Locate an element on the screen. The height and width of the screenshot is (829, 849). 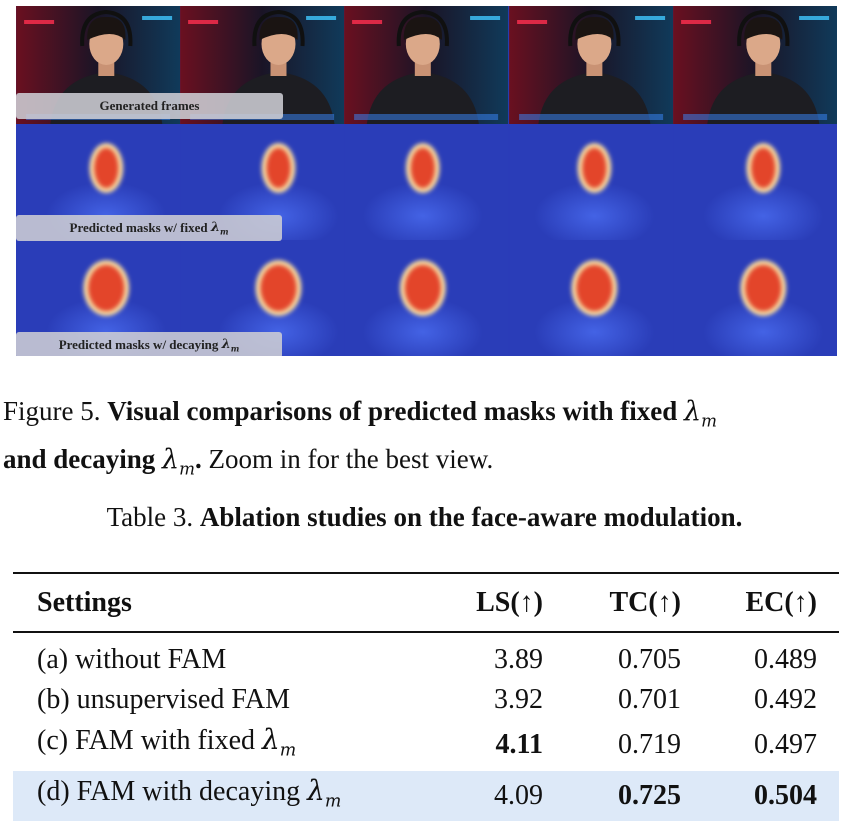
table-row: (a) without FAM 3.89 0.705 0.489 is located at coordinates (426, 660).